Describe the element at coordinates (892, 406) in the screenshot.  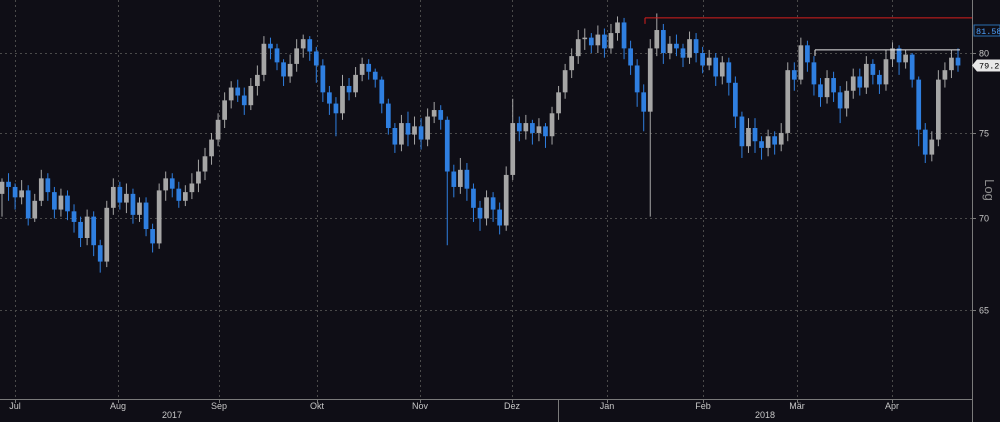
I see `x-tick-label: Apr` at that location.